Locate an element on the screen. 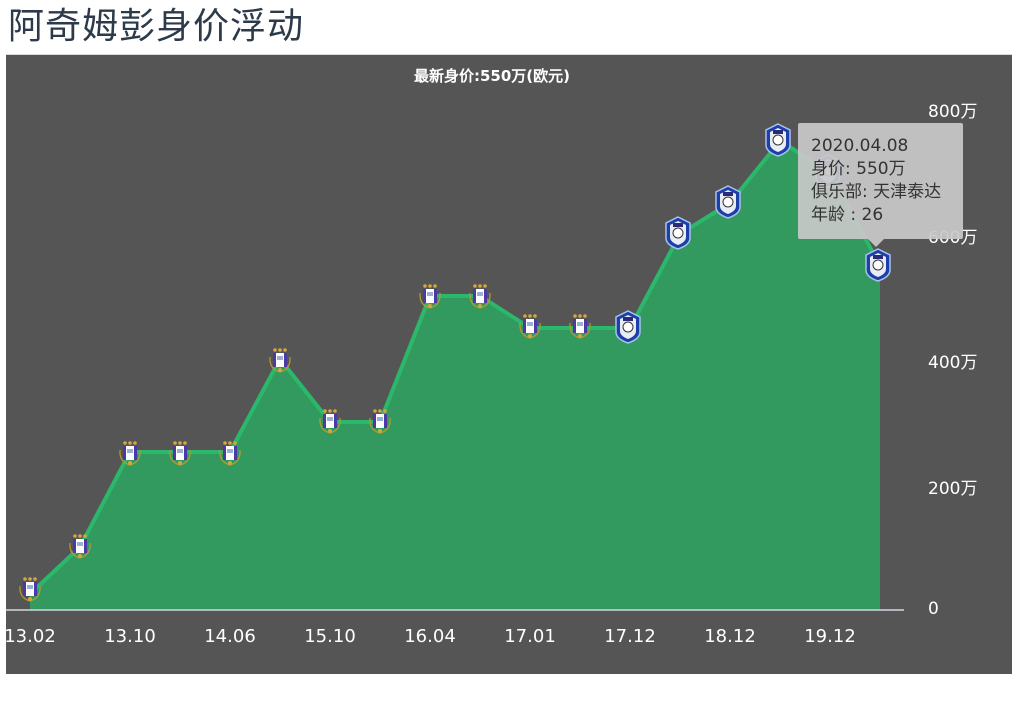 This screenshot has width=1018, height=728. x-tick-label: 16.04 is located at coordinates (430, 636).